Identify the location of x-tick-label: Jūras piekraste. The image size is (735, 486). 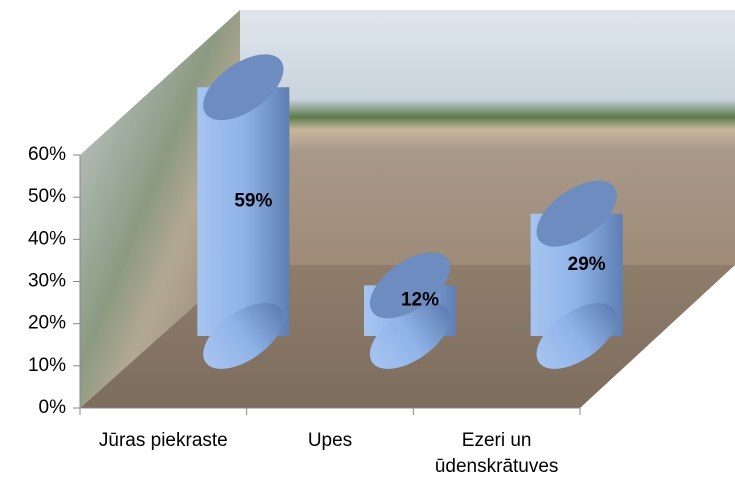
(163, 440).